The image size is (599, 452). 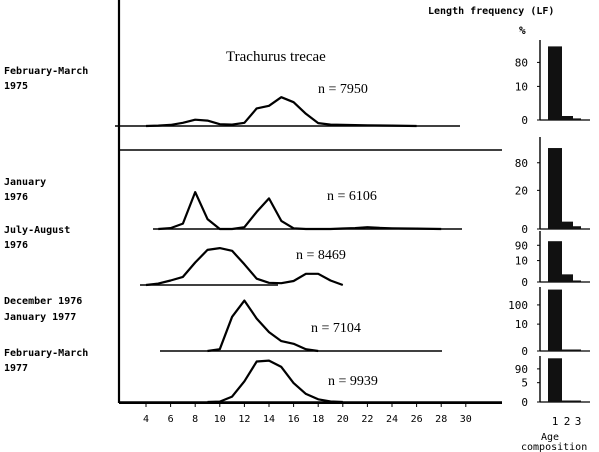 What do you see at coordinates (521, 261) in the screenshot?
I see `age-axis-label-3-2: 10` at bounding box center [521, 261].